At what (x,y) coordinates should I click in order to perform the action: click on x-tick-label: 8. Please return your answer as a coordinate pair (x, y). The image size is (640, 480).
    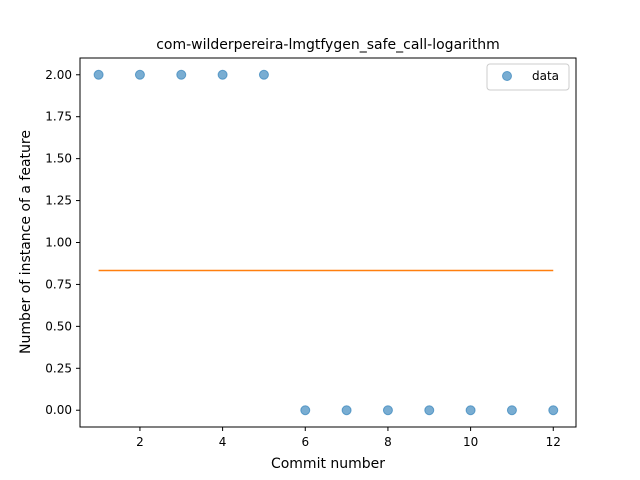
    Looking at the image, I should click on (388, 442).